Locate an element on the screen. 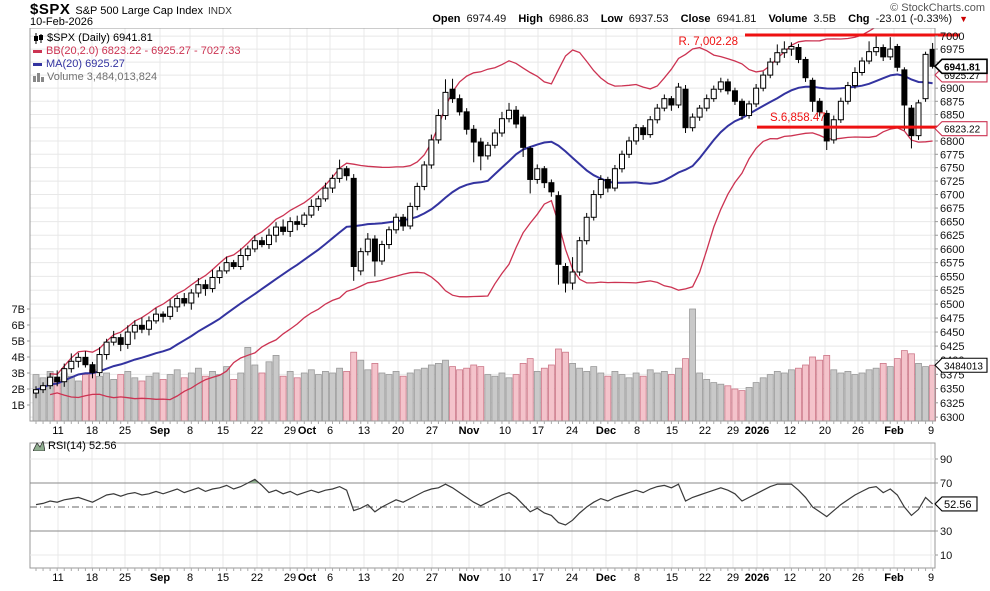 The image size is (990, 591). rsi-icon is located at coordinates (39, 446).